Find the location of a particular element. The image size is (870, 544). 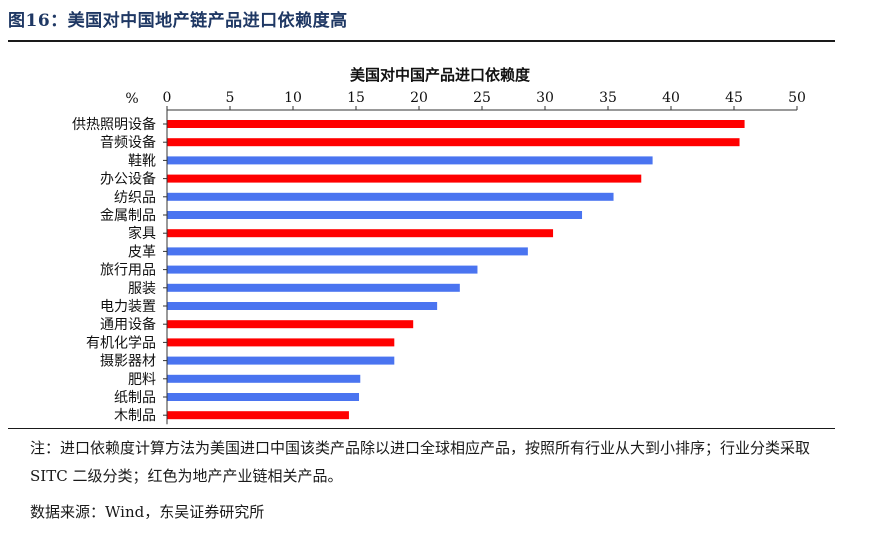

category-label: 木制品 is located at coordinates (135, 416).